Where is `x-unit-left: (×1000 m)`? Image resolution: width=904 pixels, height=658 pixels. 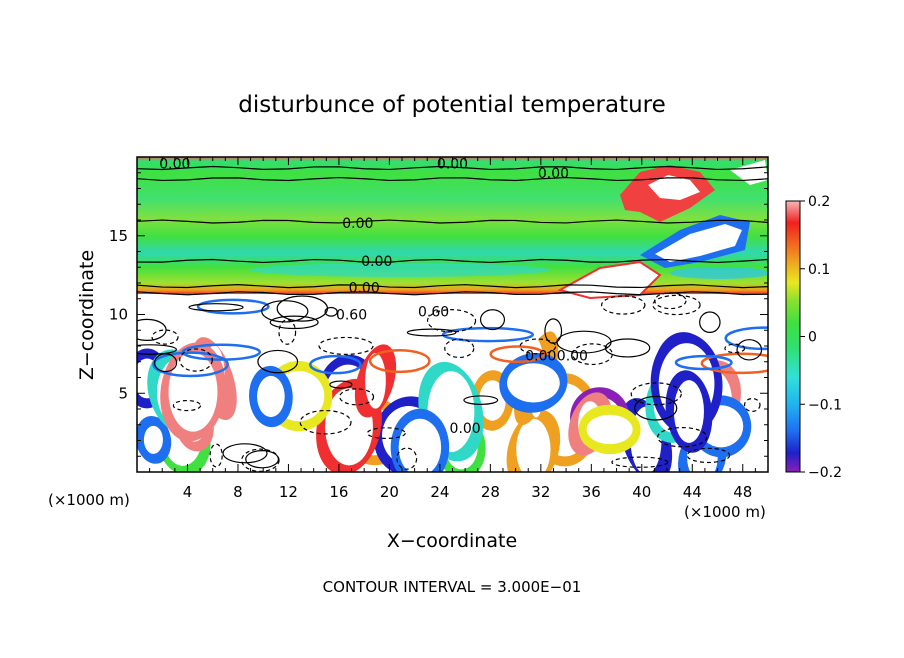
x-unit-left: (×1000 m) is located at coordinates (89, 500).